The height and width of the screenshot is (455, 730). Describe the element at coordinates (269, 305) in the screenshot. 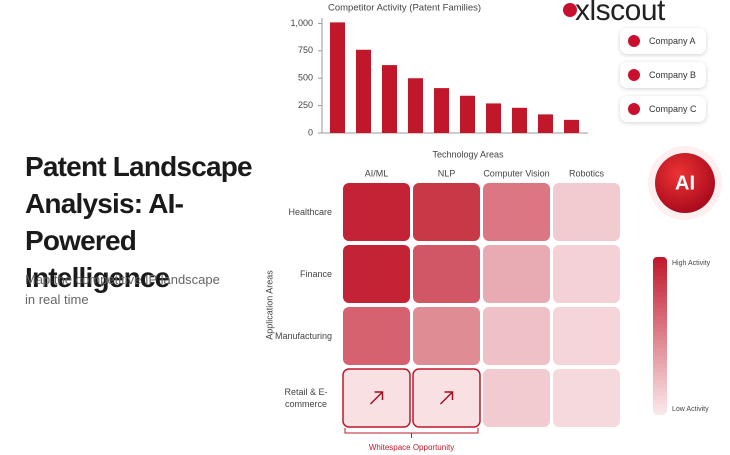

I see `y-axis-label: Application Areas` at that location.